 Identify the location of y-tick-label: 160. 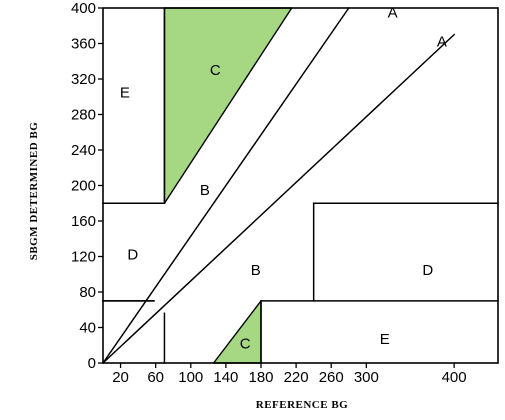
(83, 221).